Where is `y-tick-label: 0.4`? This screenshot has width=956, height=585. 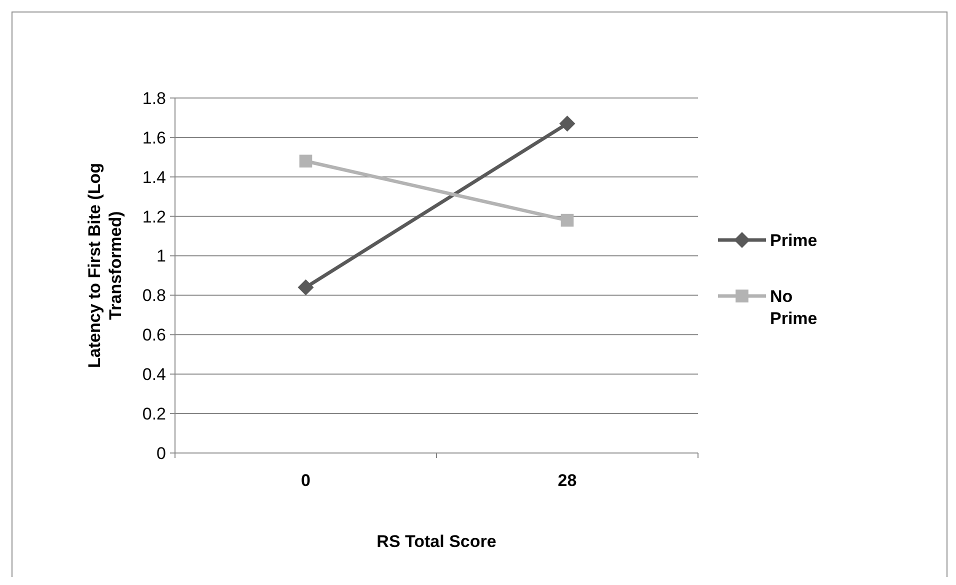
y-tick-label: 0.4 is located at coordinates (154, 374).